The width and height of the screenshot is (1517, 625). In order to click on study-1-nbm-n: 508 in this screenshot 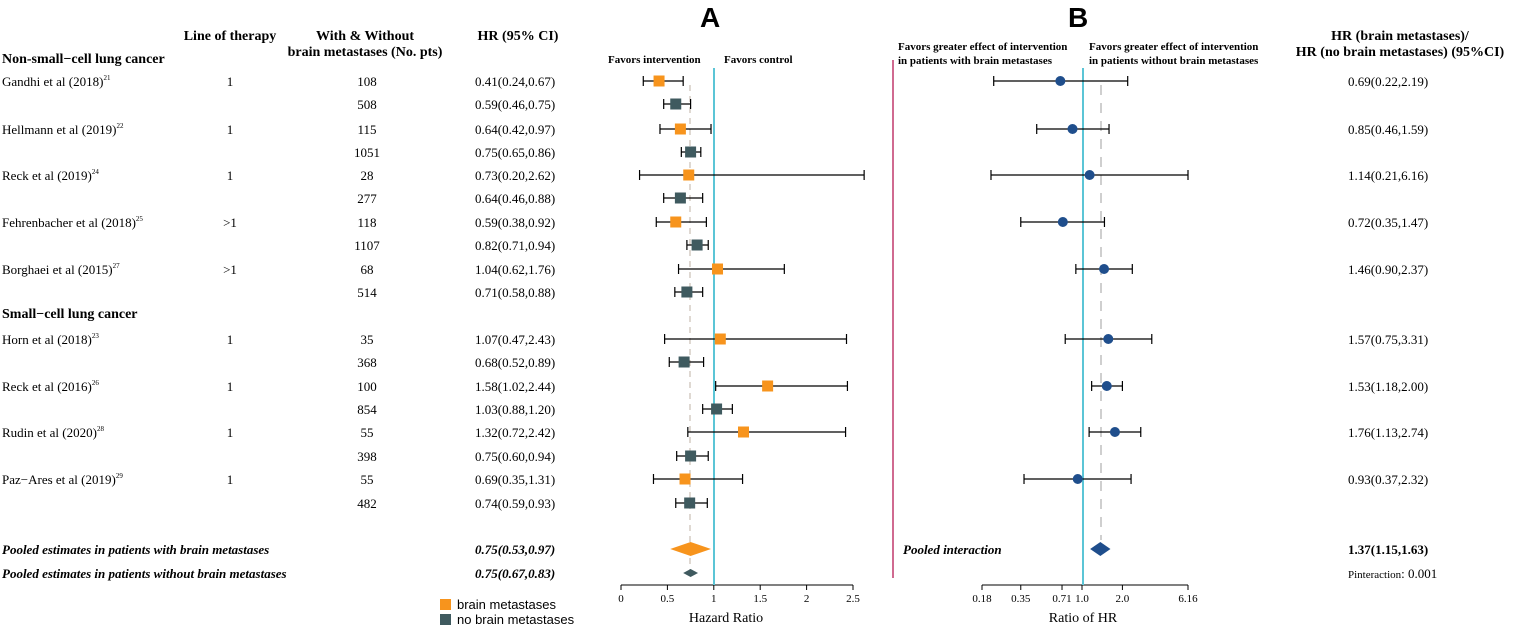, I will do `click(367, 104)`.